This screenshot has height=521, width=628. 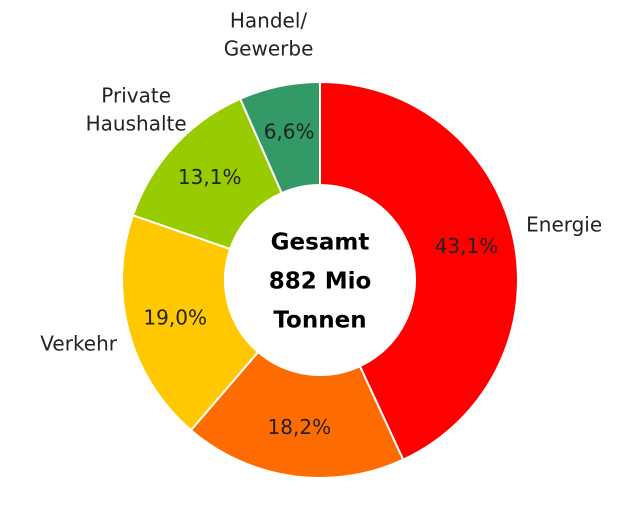 I want to click on category-label: Handel/Gewerbe, so click(x=269, y=34).